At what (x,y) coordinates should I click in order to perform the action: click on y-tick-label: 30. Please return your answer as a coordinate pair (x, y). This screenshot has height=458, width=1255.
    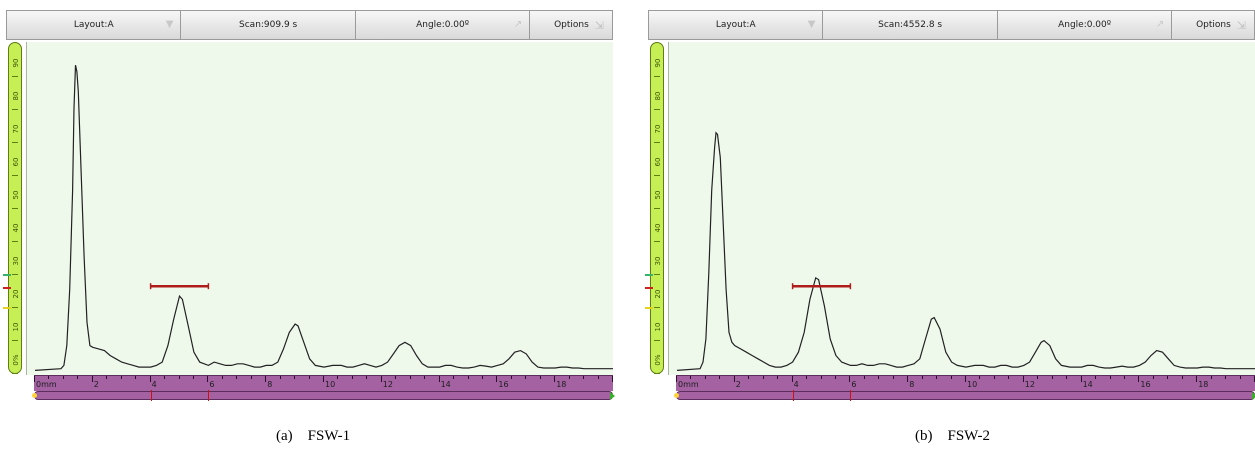
    Looking at the image, I should click on (658, 261).